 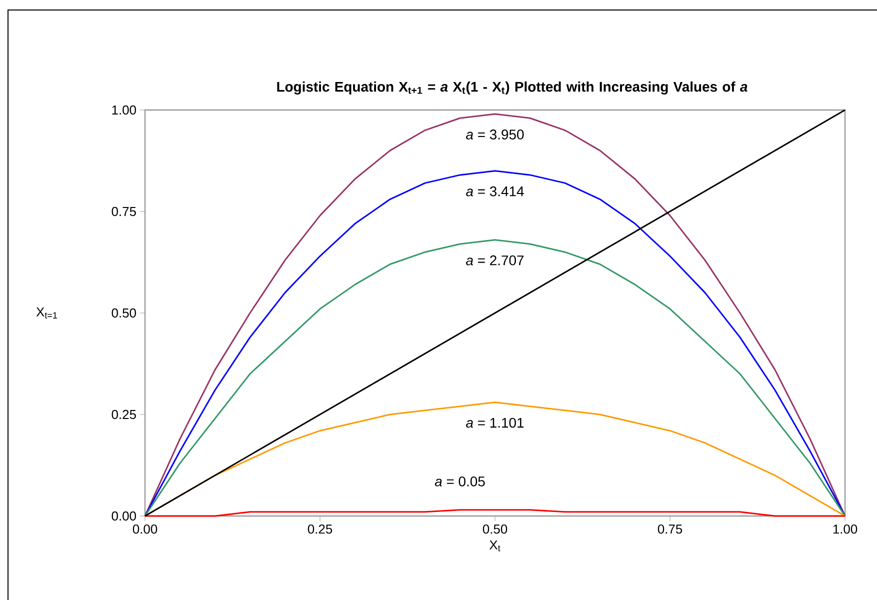 What do you see at coordinates (845, 529) in the screenshot?
I see `x-tick-label: 1.00` at bounding box center [845, 529].